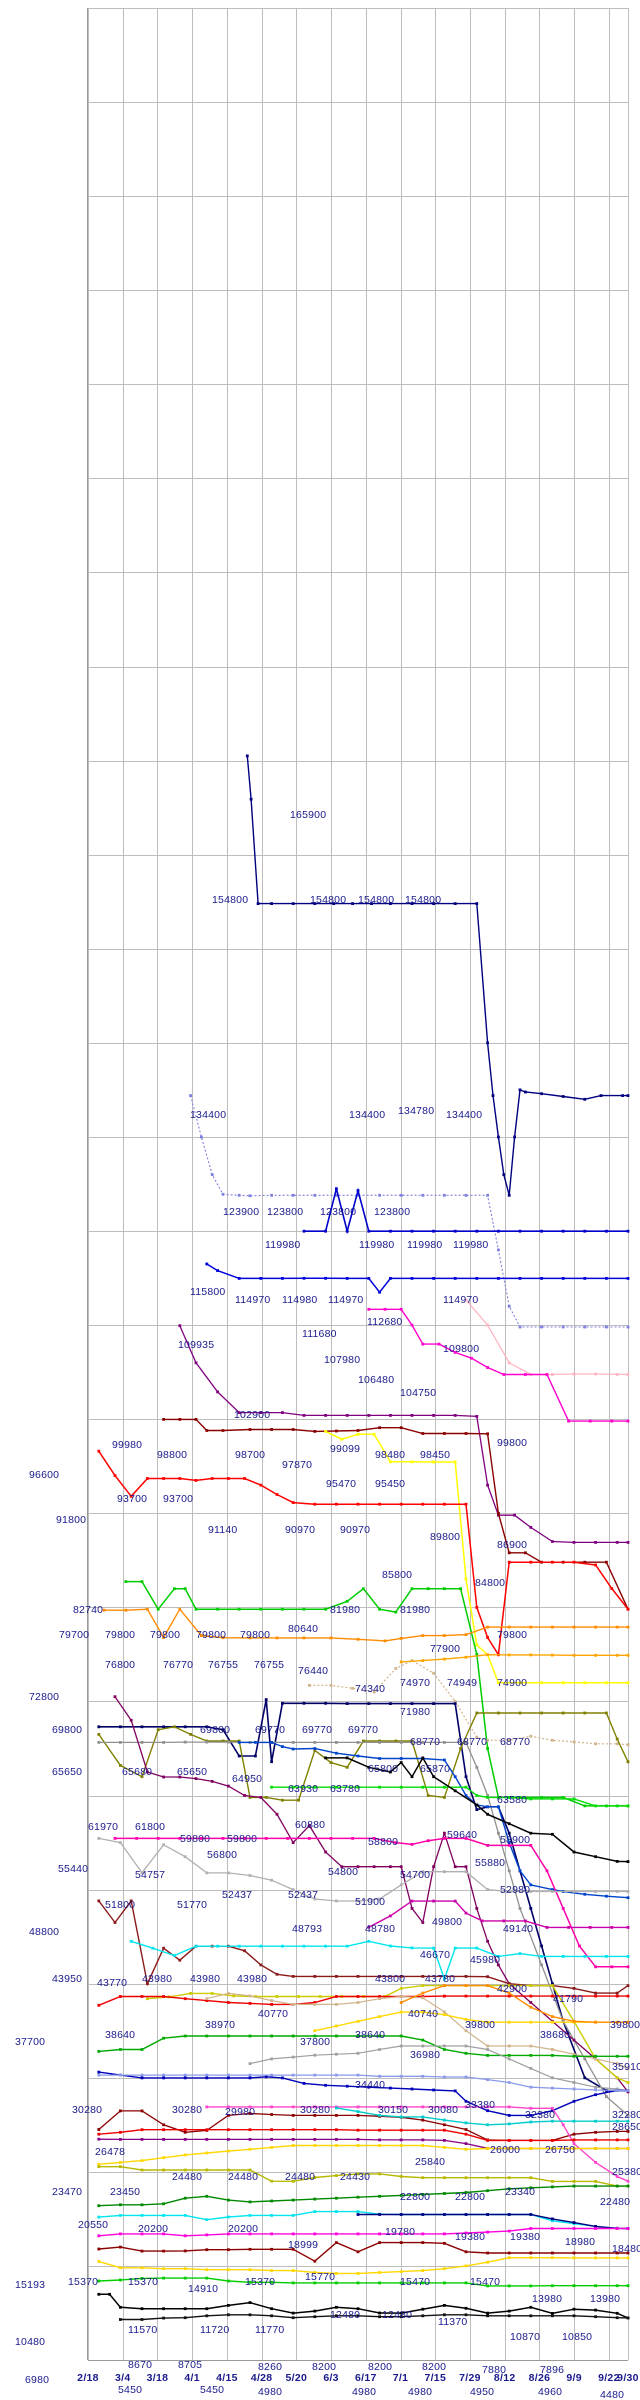 The image size is (640, 2400). What do you see at coordinates (341, 1484) in the screenshot?
I see `point-value-label: 95470` at bounding box center [341, 1484].